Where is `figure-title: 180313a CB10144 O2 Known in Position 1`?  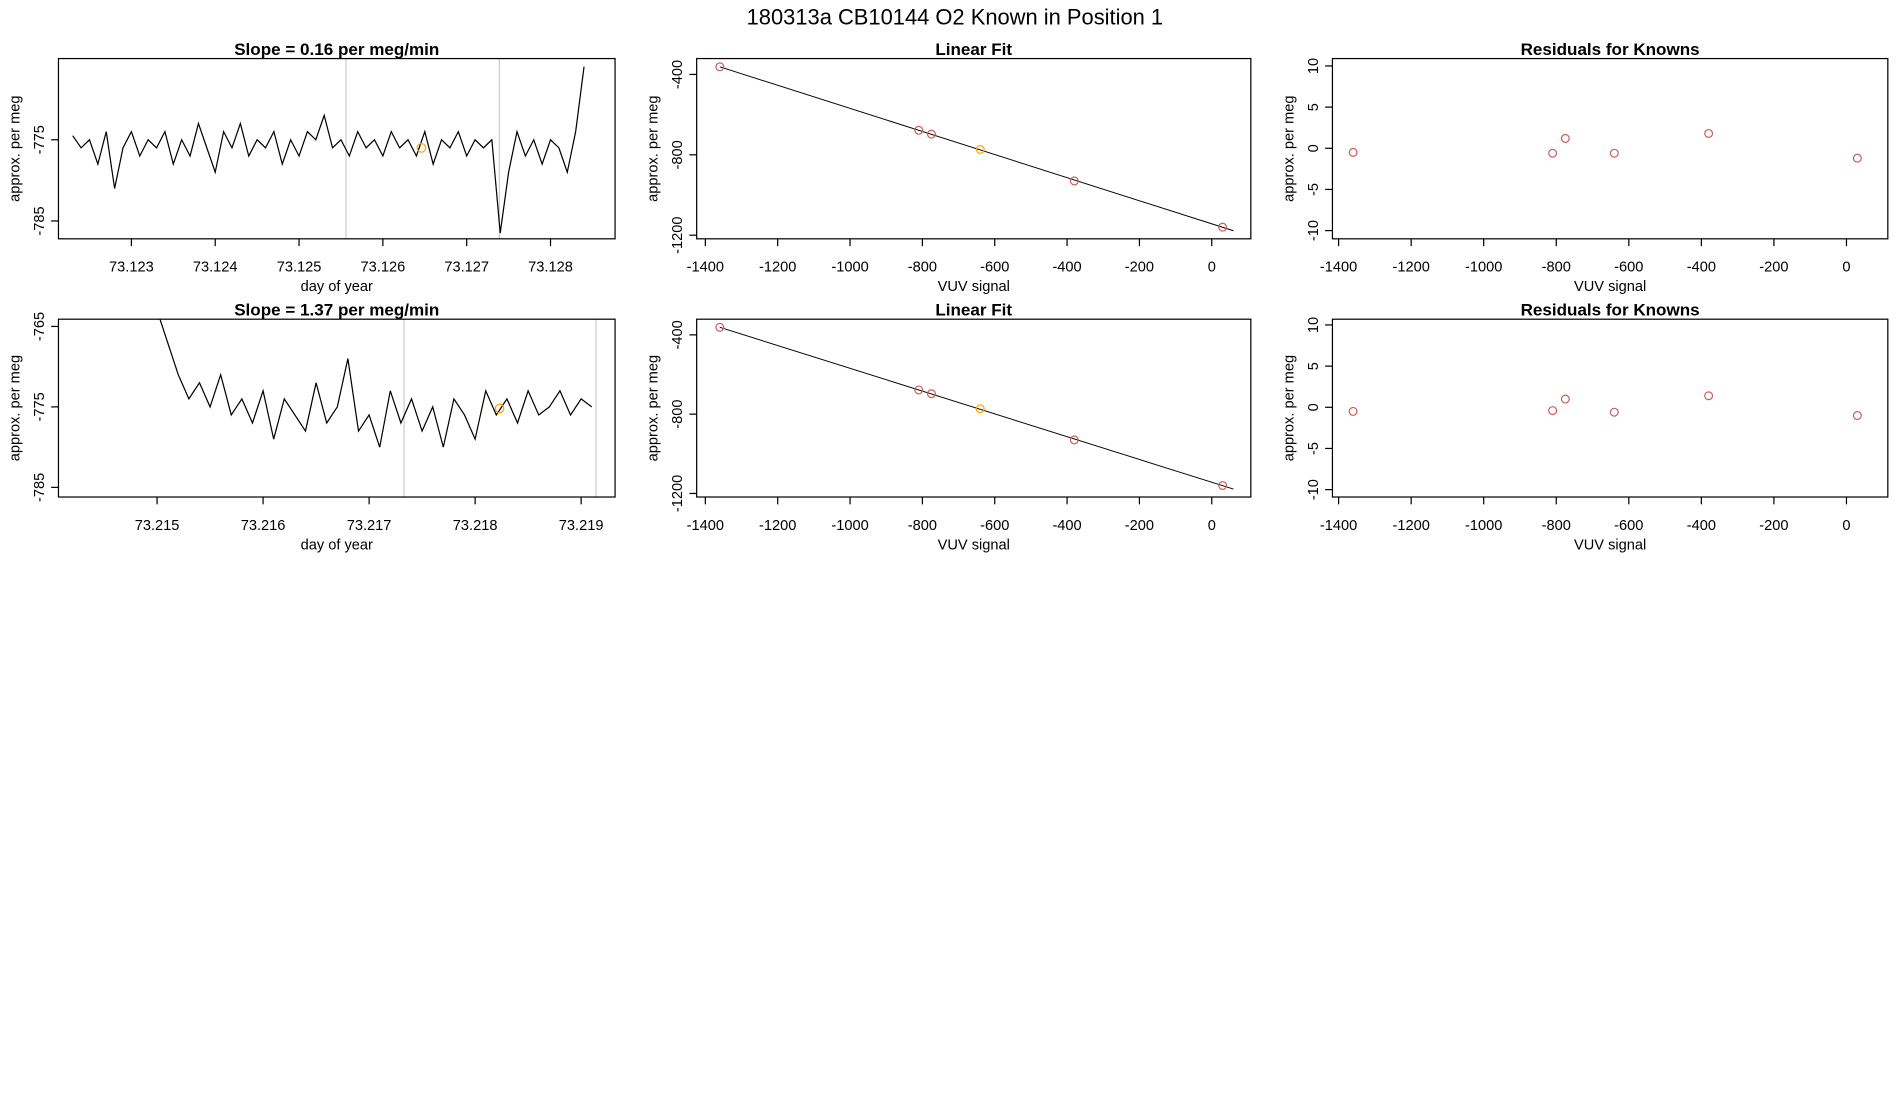
figure-title: 180313a CB10144 O2 Known in Position 1 is located at coordinates (955, 16).